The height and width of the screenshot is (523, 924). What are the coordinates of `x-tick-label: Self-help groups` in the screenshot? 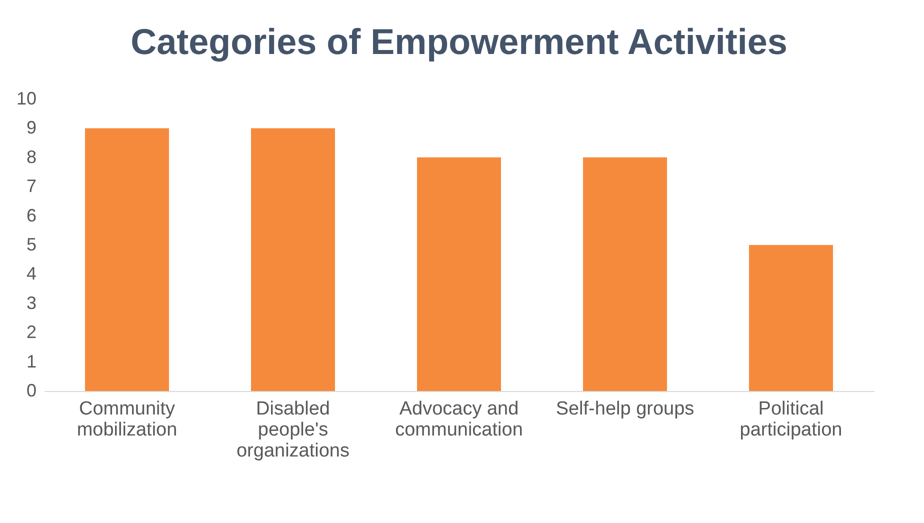 It's located at (625, 409).